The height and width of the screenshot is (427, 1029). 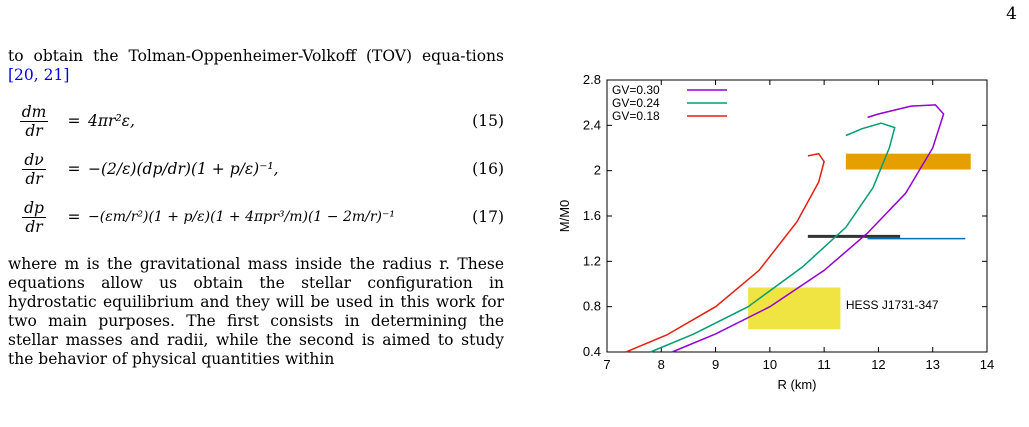 What do you see at coordinates (592, 260) in the screenshot?
I see `y-tick-label: 1.2` at bounding box center [592, 260].